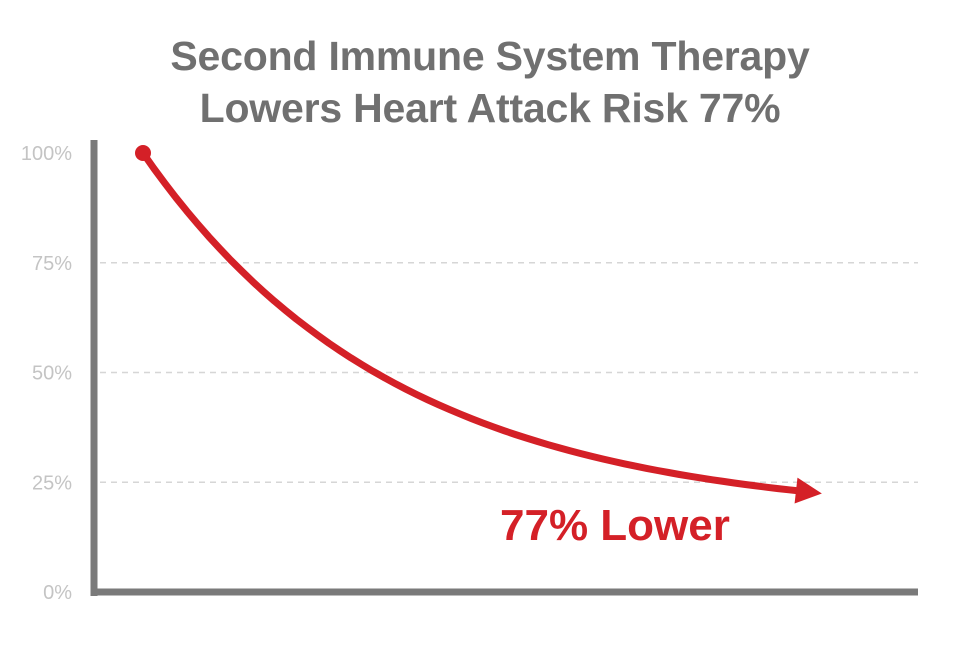 The width and height of the screenshot is (980, 650). I want to click on start-point-marker, so click(143, 153).